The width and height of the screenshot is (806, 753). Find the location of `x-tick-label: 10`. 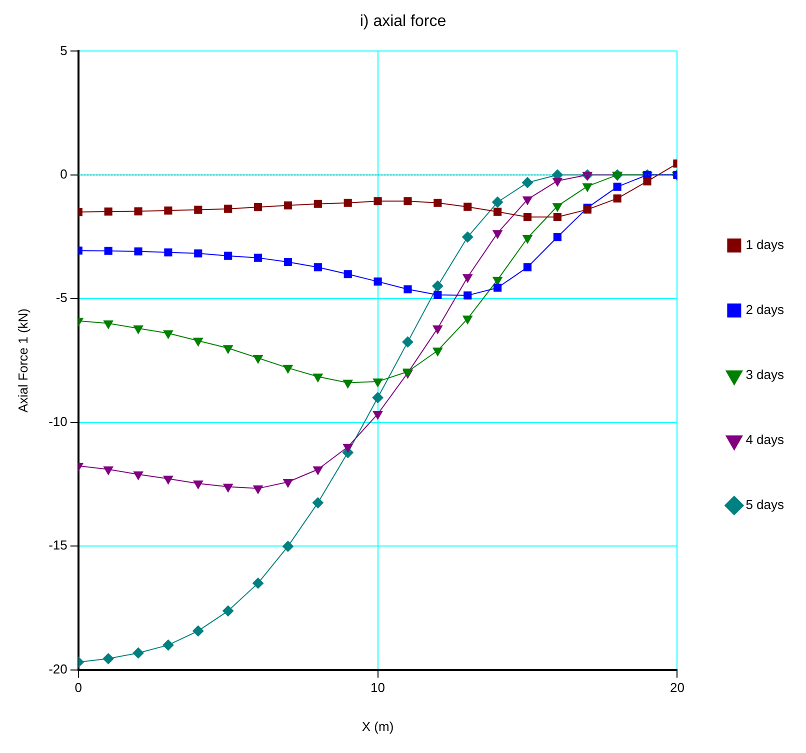

x-tick-label: 10 is located at coordinates (378, 688).